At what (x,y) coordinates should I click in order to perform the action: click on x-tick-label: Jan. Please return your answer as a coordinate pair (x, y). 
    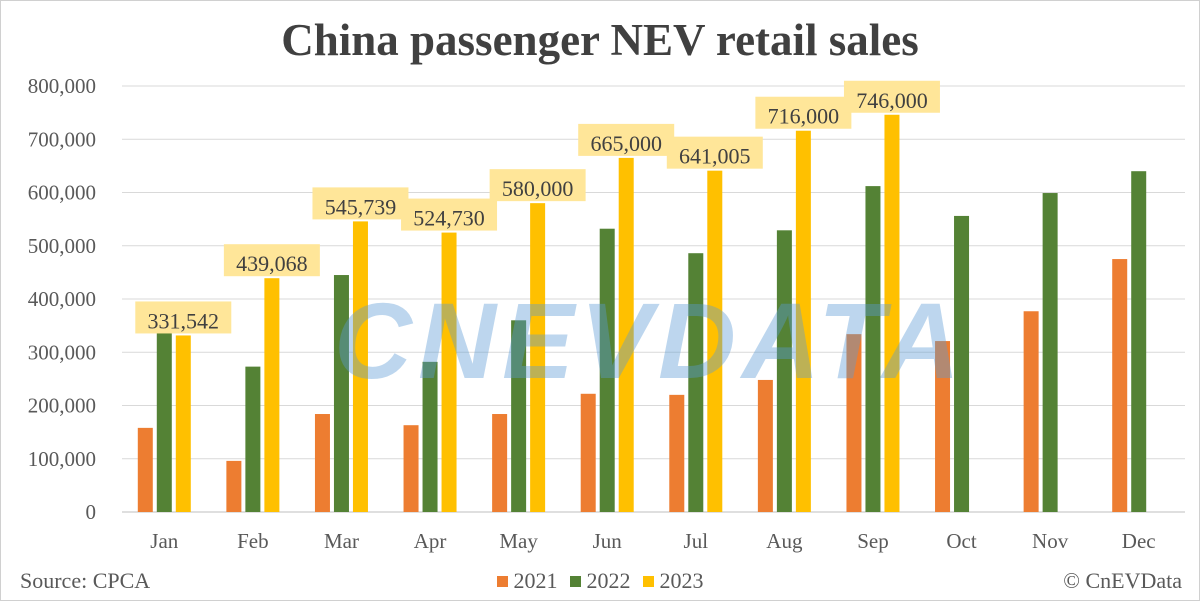
    Looking at the image, I should click on (164, 541).